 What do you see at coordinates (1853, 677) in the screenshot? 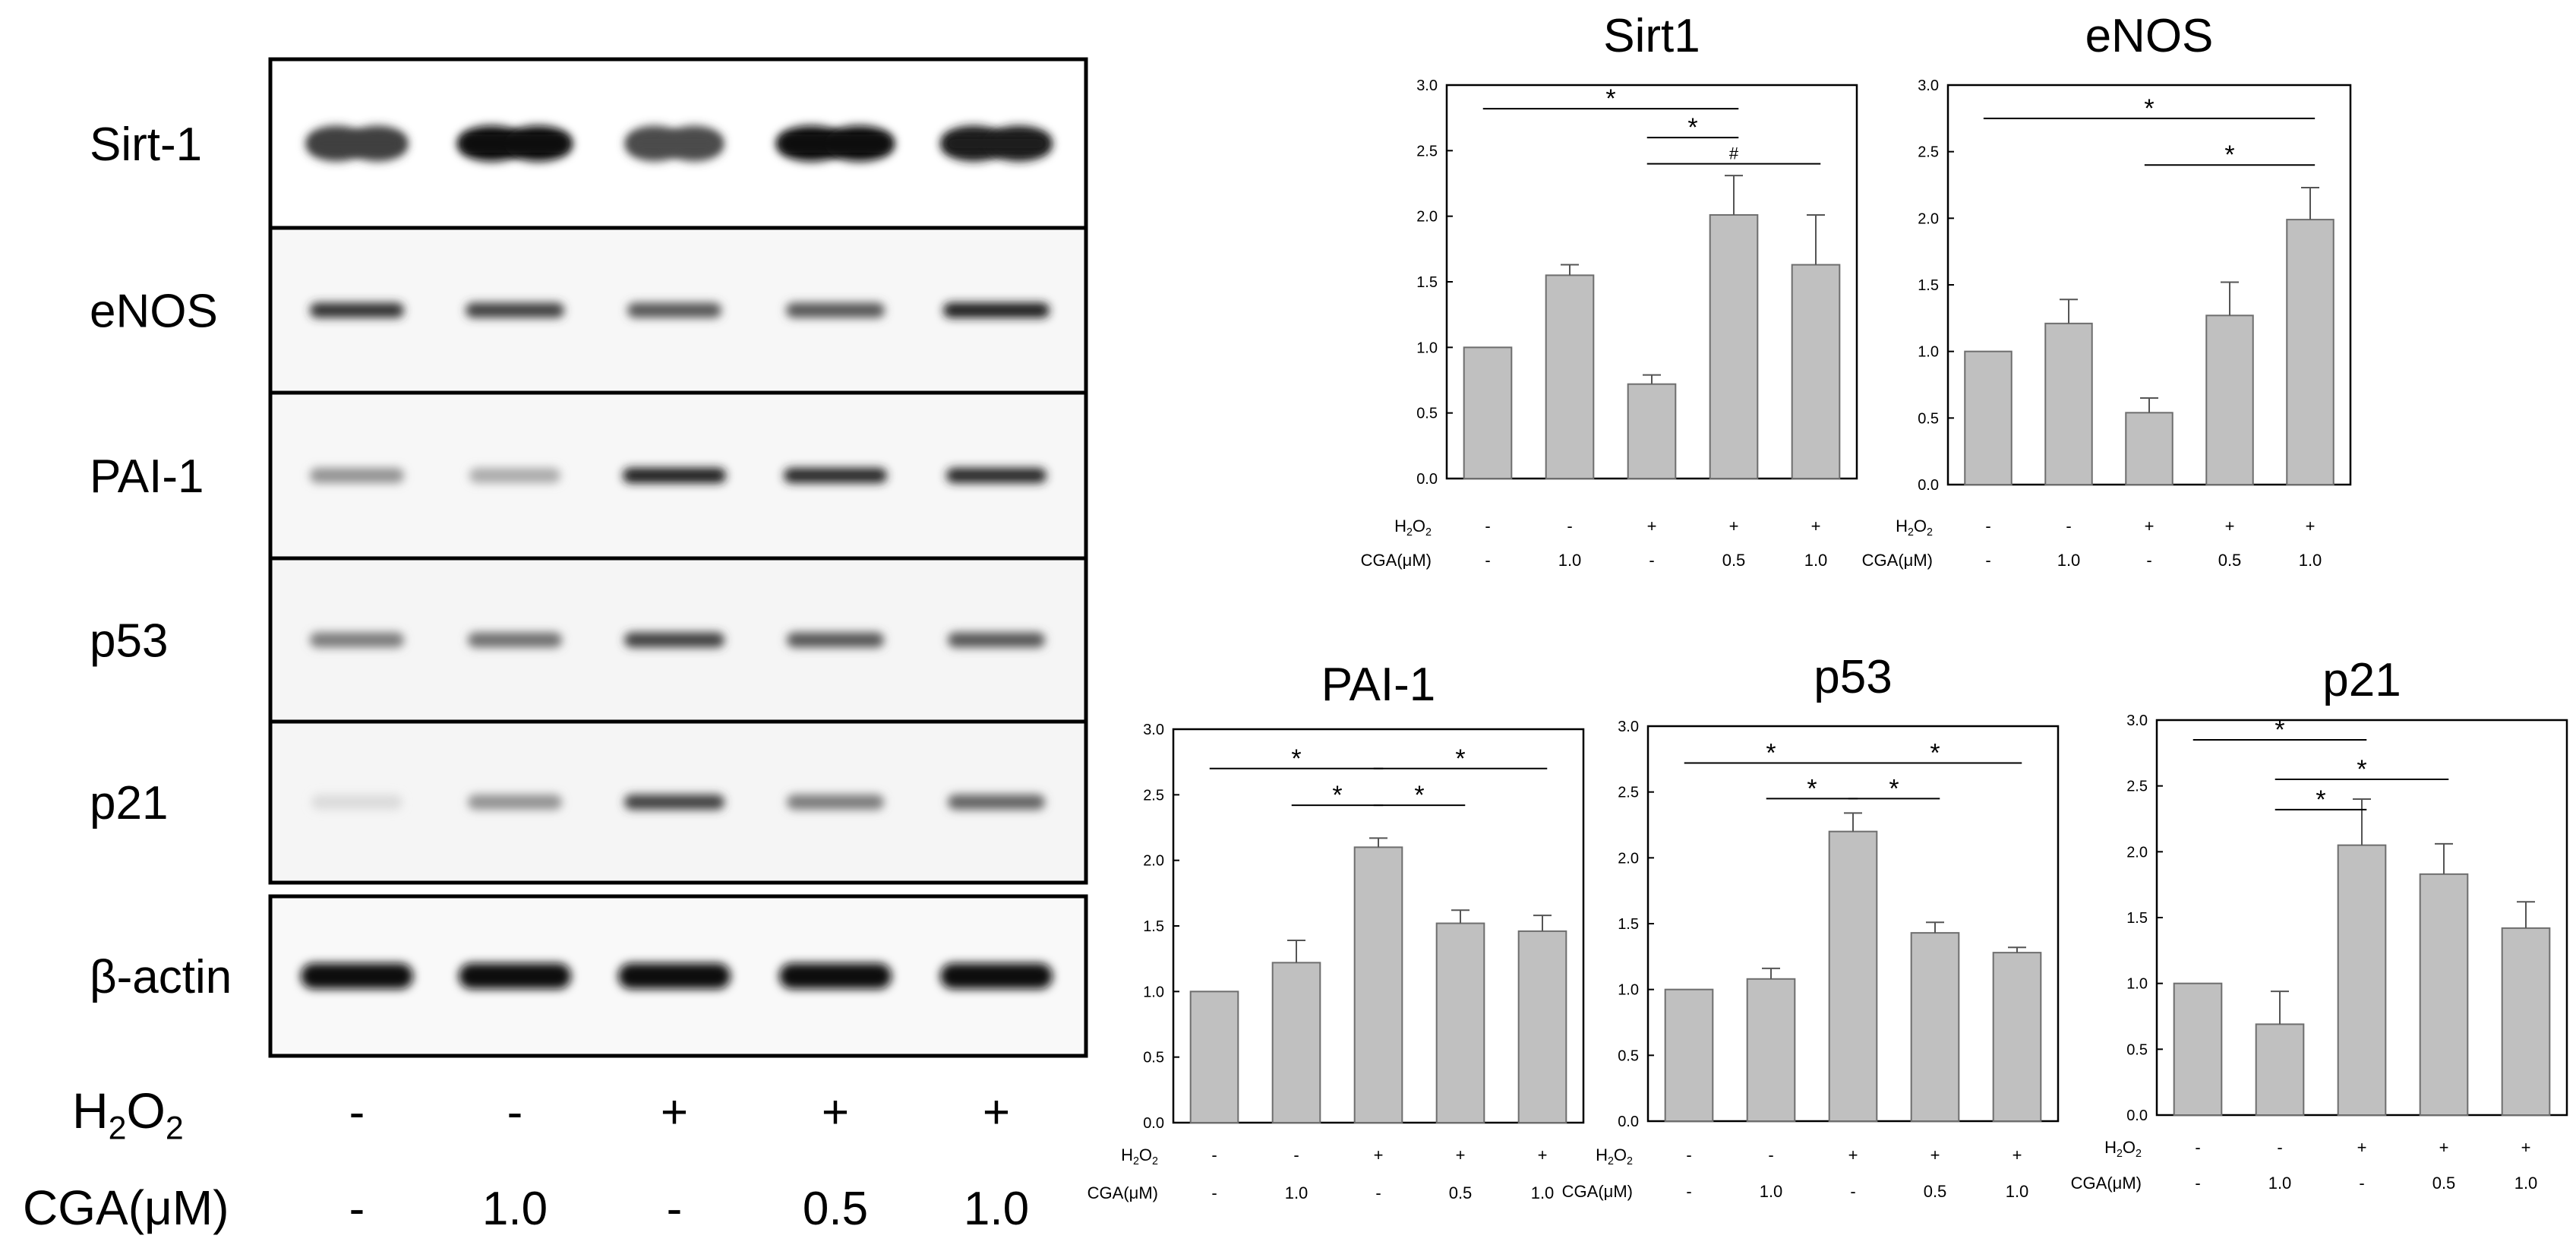
I see `chart-title: p53` at bounding box center [1853, 677].